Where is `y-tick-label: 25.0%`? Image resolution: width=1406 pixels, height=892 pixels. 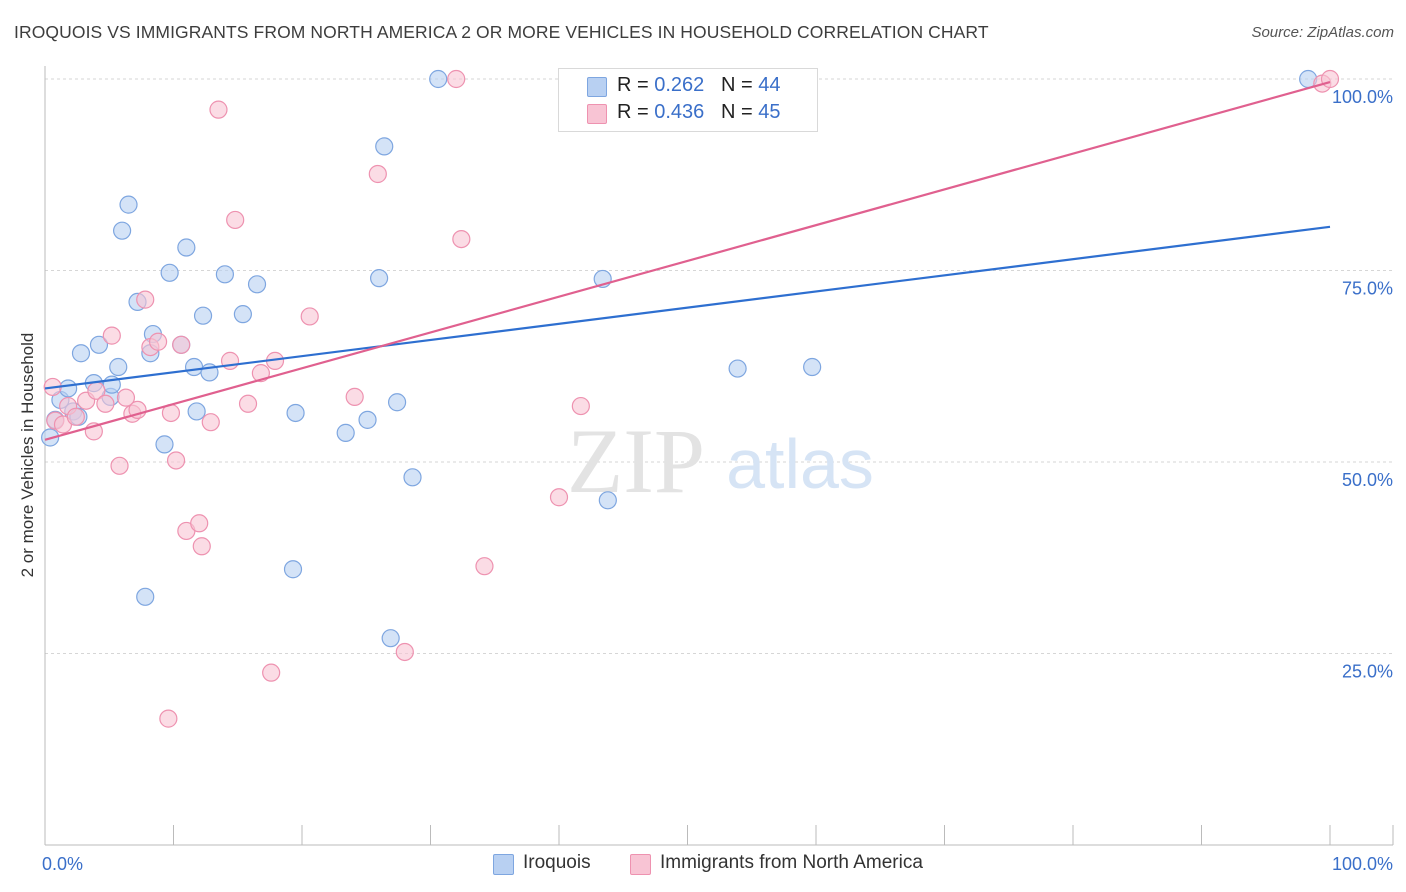 y-tick-label: 25.0% is located at coordinates (1367, 672).